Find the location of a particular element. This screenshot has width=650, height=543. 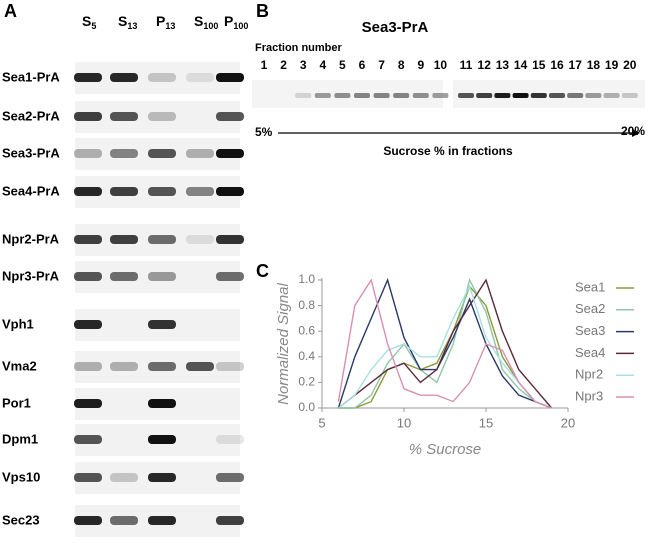

column-header: P13 is located at coordinates (165, 22).